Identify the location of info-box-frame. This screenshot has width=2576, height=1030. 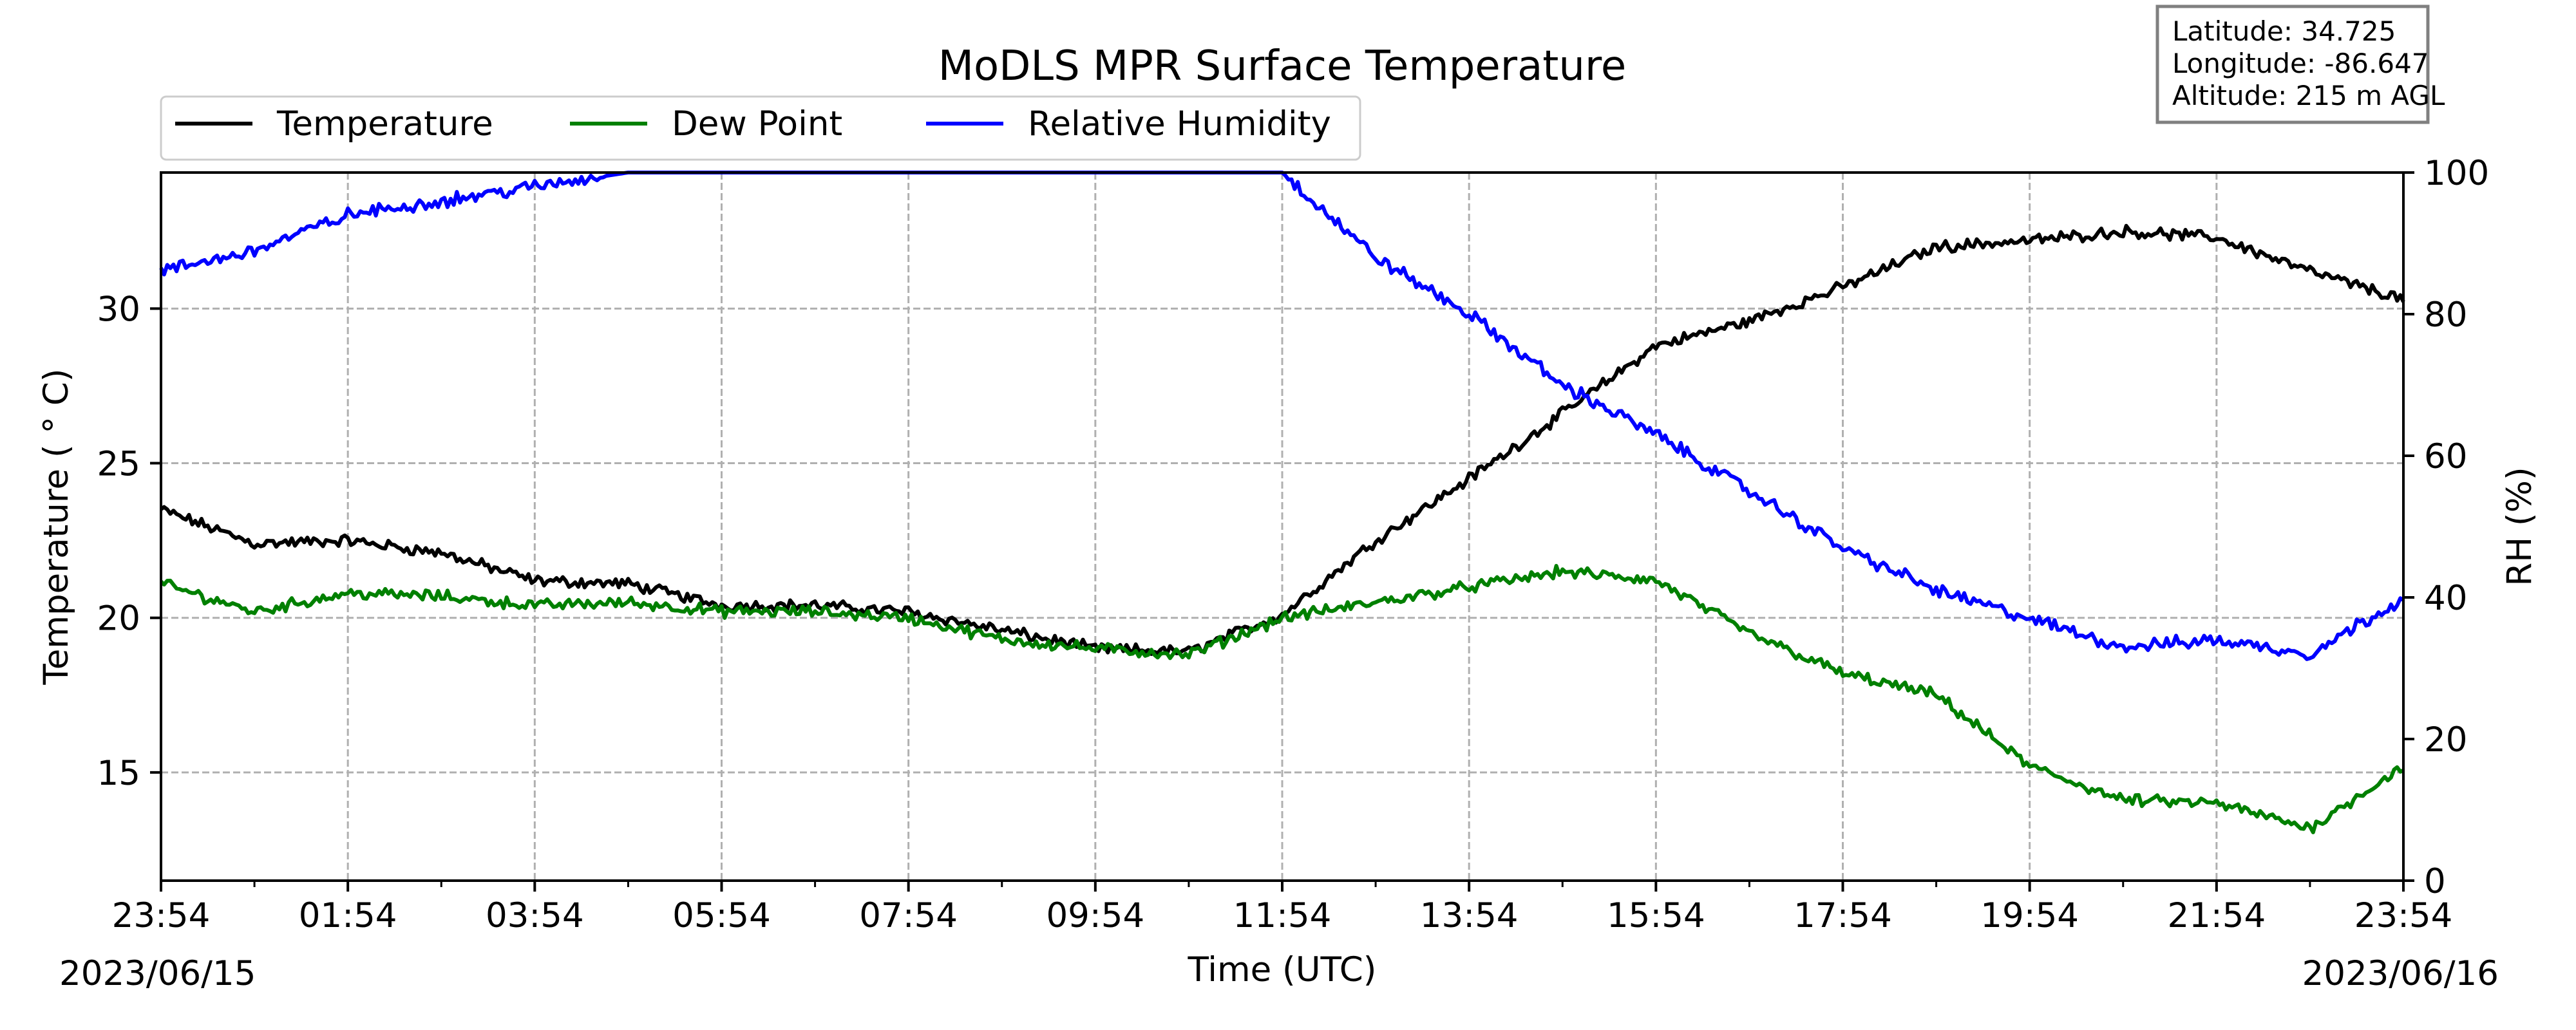
(2293, 65).